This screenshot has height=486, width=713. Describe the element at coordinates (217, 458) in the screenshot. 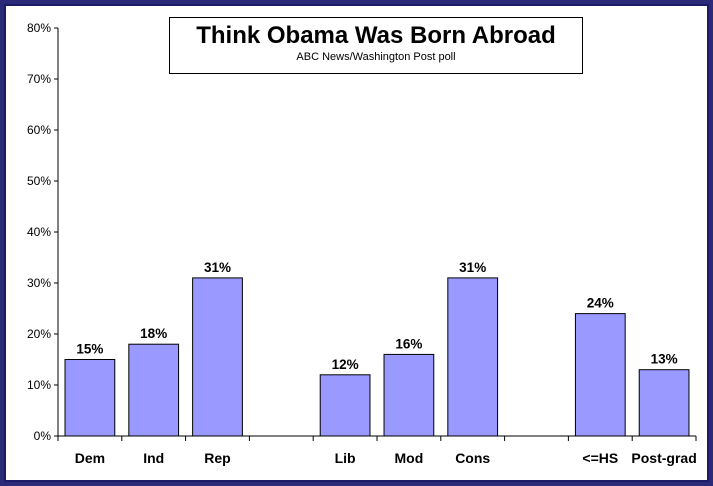

I see `x-category-label: Rep` at that location.